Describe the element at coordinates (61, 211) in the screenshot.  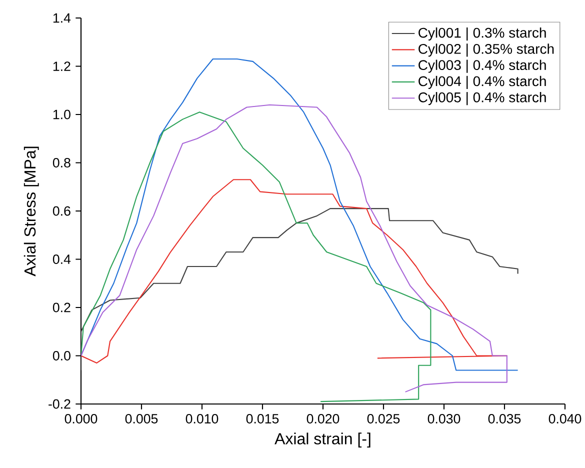
I see `y-tick-label: 0.6` at that location.